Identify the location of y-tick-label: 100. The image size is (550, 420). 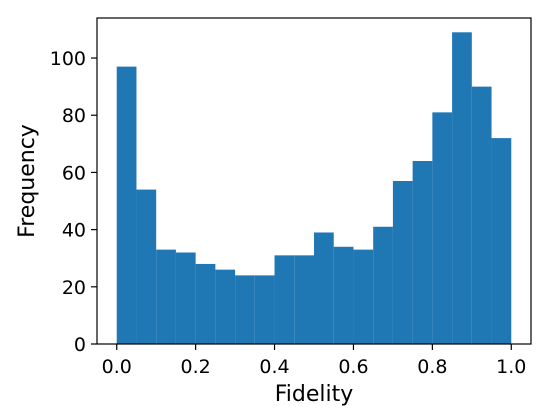
(68, 59).